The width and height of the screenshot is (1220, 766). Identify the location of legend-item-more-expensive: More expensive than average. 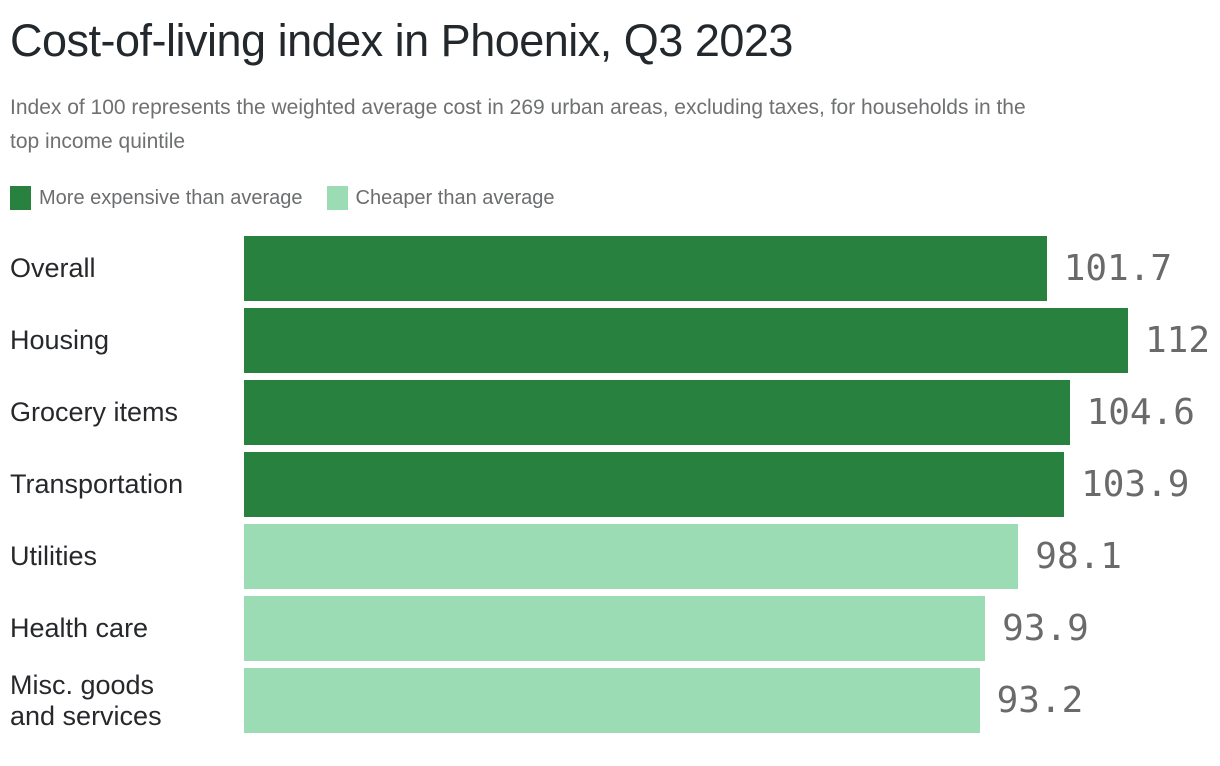
(156, 198).